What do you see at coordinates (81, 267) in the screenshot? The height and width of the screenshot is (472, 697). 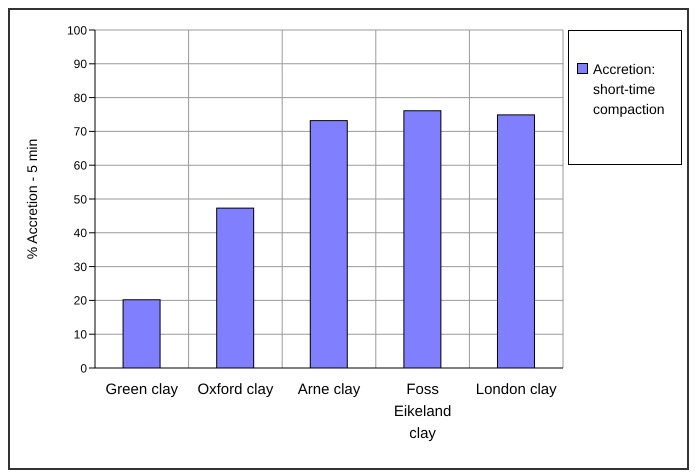 I see `y-tick-label: 30` at bounding box center [81, 267].